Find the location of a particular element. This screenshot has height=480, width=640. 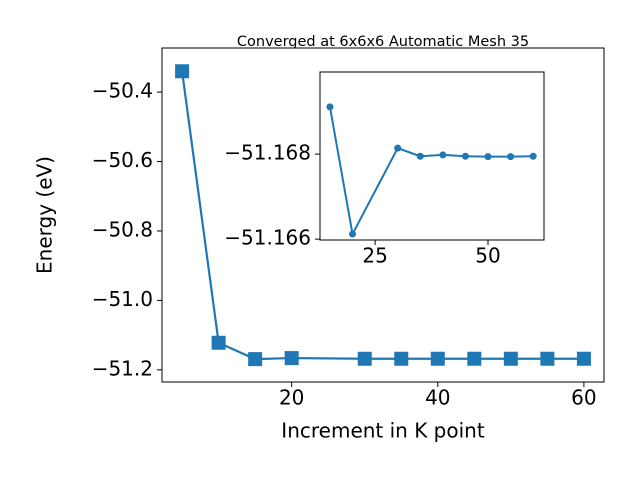

y-tick-label: −51.0 is located at coordinates (122, 299).